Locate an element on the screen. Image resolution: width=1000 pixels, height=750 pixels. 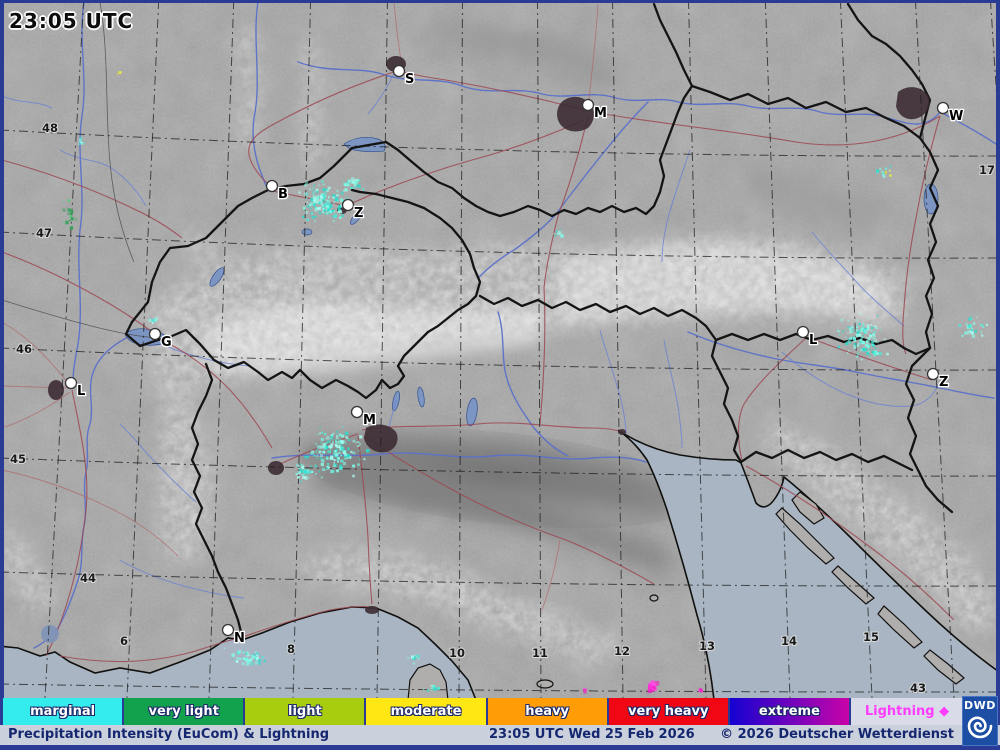
city-label: G is located at coordinates (166, 342).